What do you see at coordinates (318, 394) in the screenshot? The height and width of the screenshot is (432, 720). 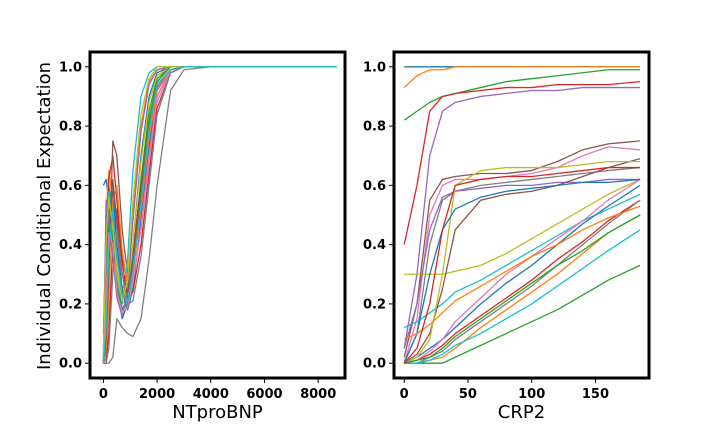 I see `x-tick-label: 8000` at bounding box center [318, 394].